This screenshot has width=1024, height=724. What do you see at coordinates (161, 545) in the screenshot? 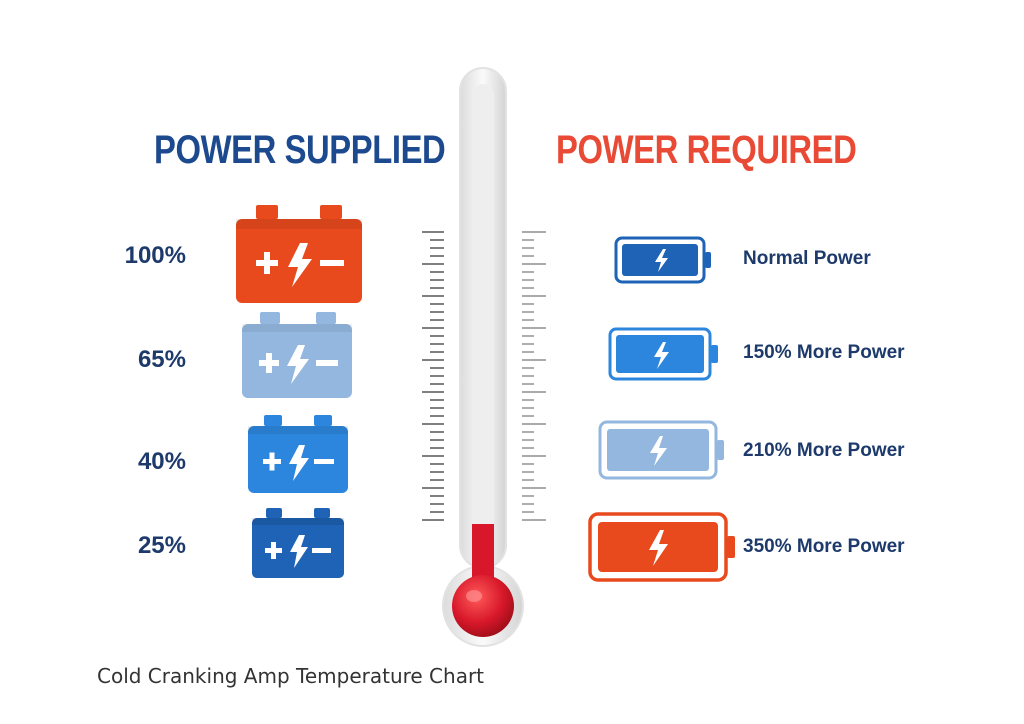
I see `supplied-level-label: 25%` at bounding box center [161, 545].